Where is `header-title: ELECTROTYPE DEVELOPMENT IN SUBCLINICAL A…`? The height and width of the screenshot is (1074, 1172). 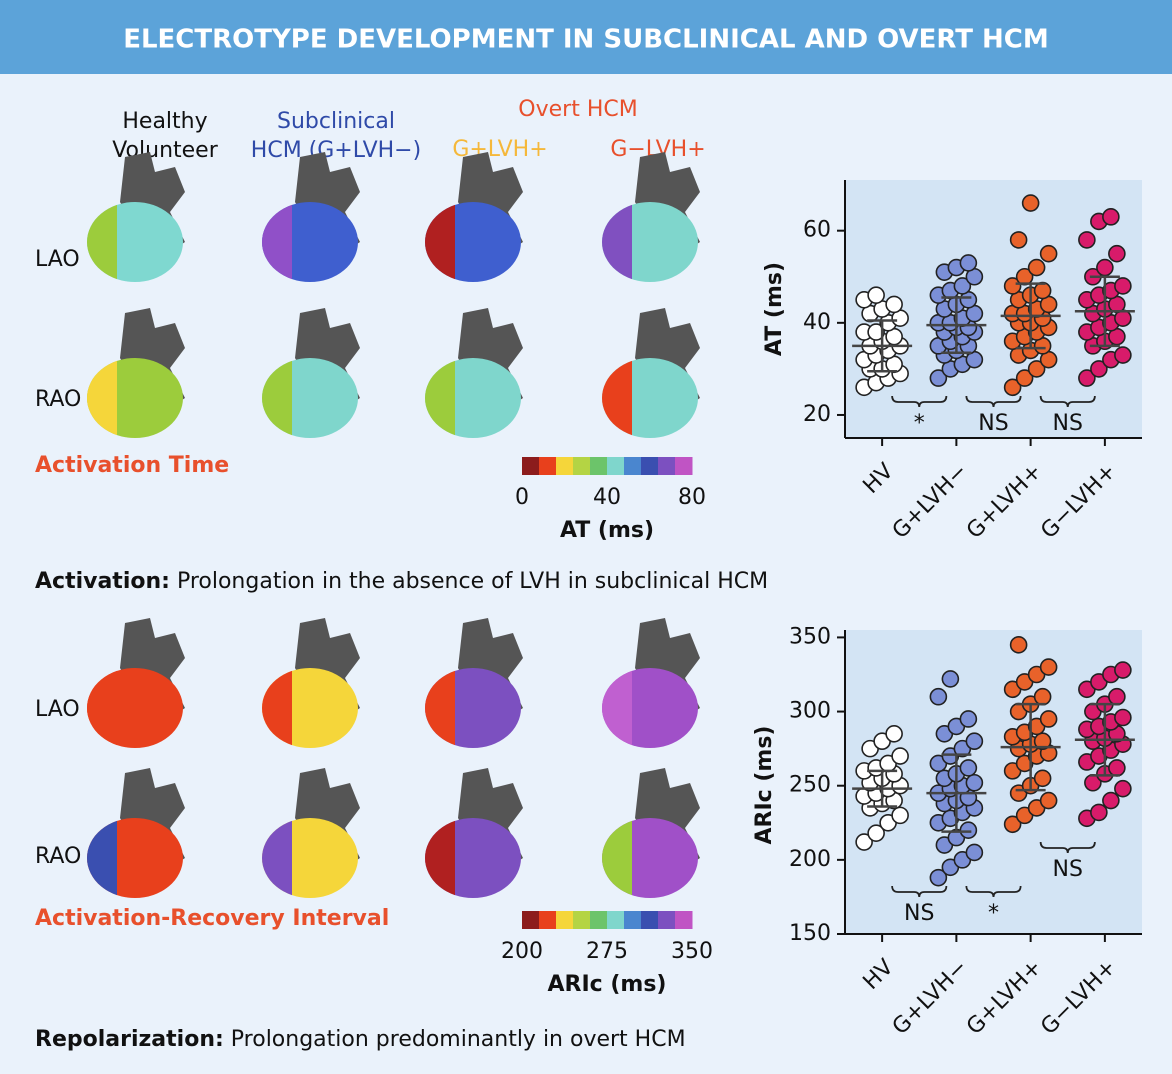 header-title: ELECTROTYPE DEVELOPMENT IN SUBCLINICAL A… is located at coordinates (586, 40).